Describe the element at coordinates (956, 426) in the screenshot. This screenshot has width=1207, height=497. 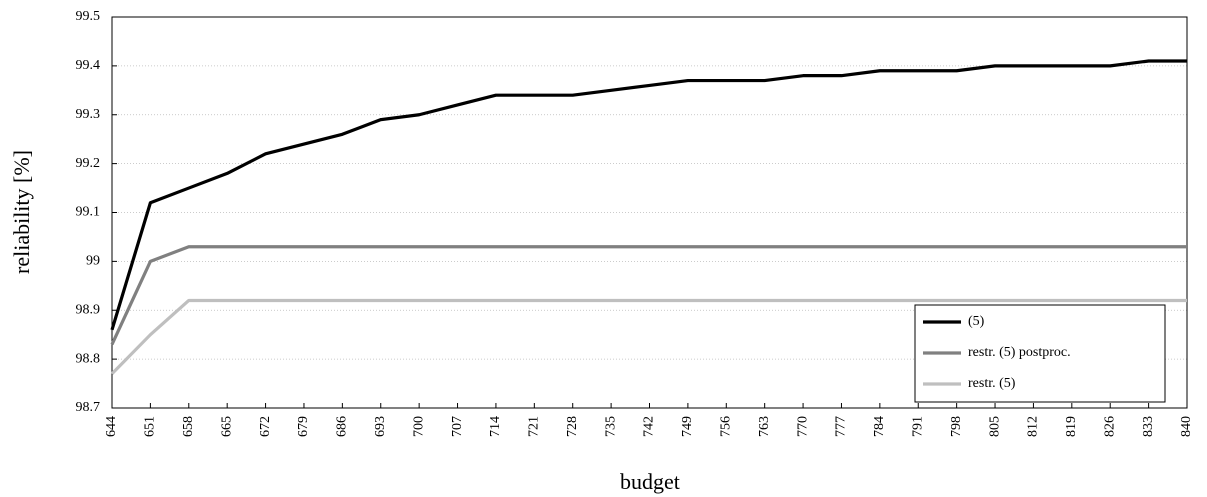
I see `x-tick-label: 798` at that location.